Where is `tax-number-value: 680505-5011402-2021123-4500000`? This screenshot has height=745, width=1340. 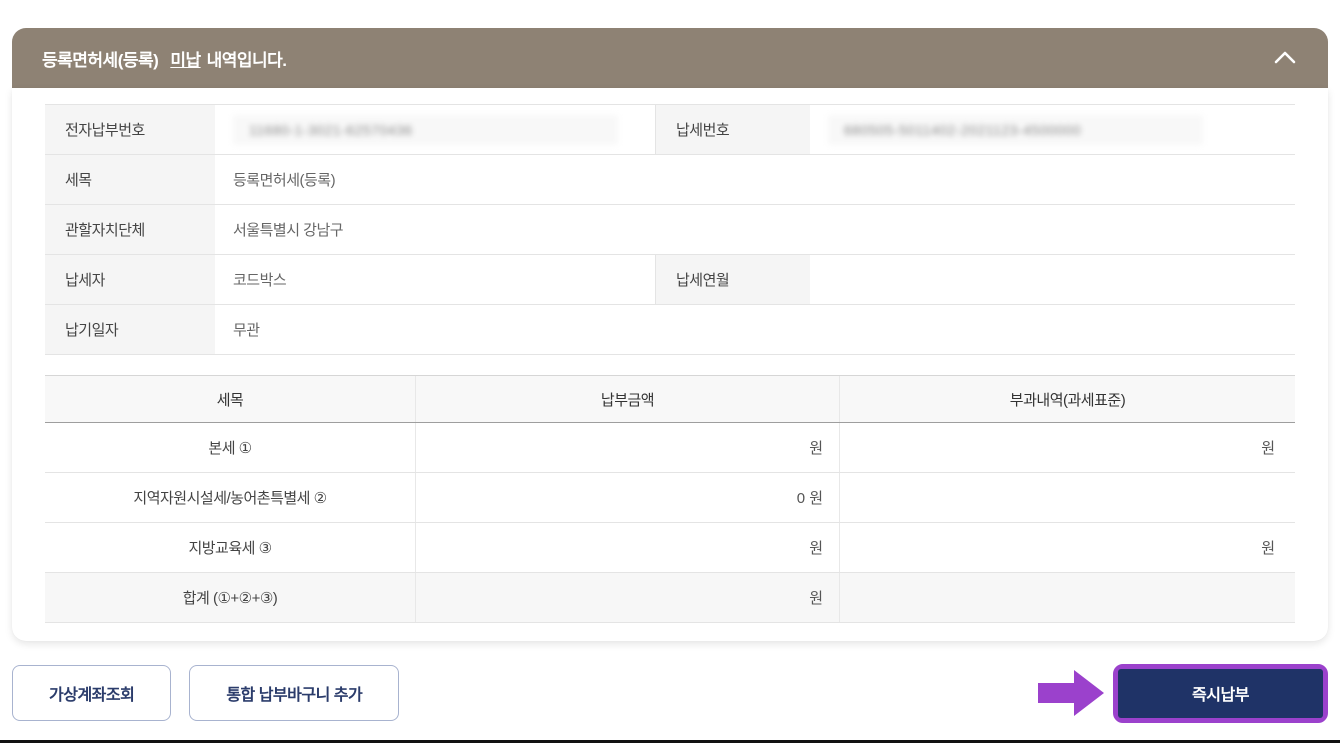 tax-number-value: 680505-5011402-2021123-4500000 is located at coordinates (1052, 129).